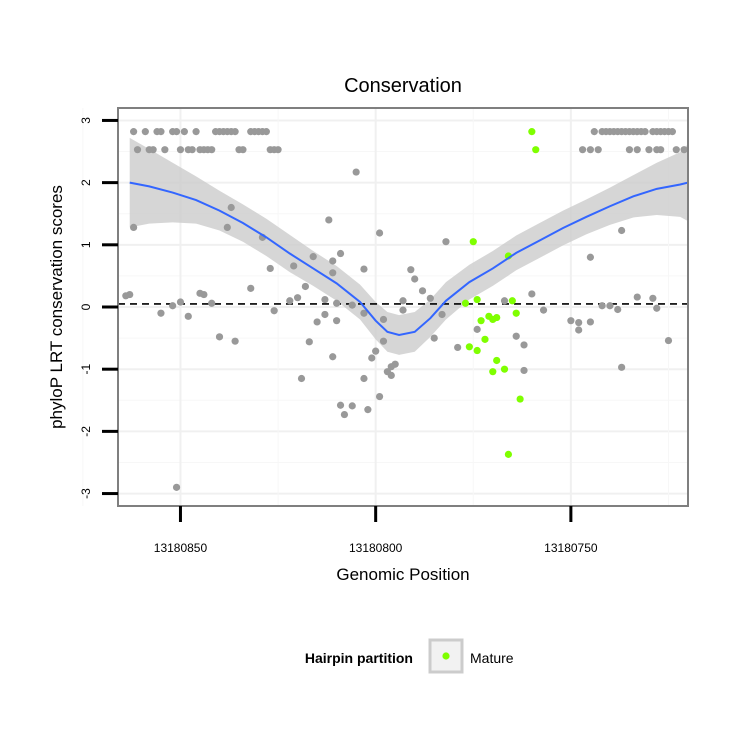  Describe the element at coordinates (181, 548) in the screenshot. I see `x-tick-label-0: 13180850` at that location.